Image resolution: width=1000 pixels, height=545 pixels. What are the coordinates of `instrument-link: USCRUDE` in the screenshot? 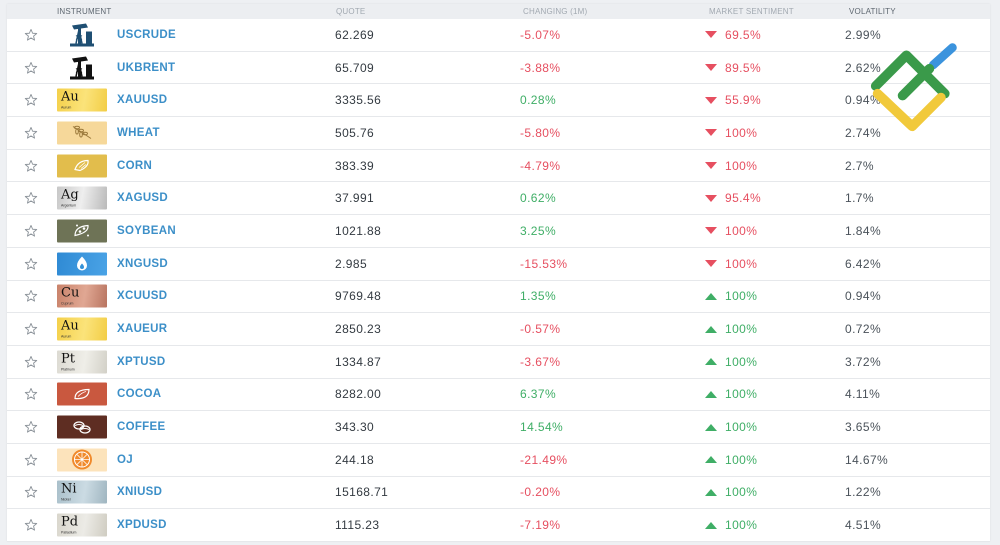 It's located at (146, 34).